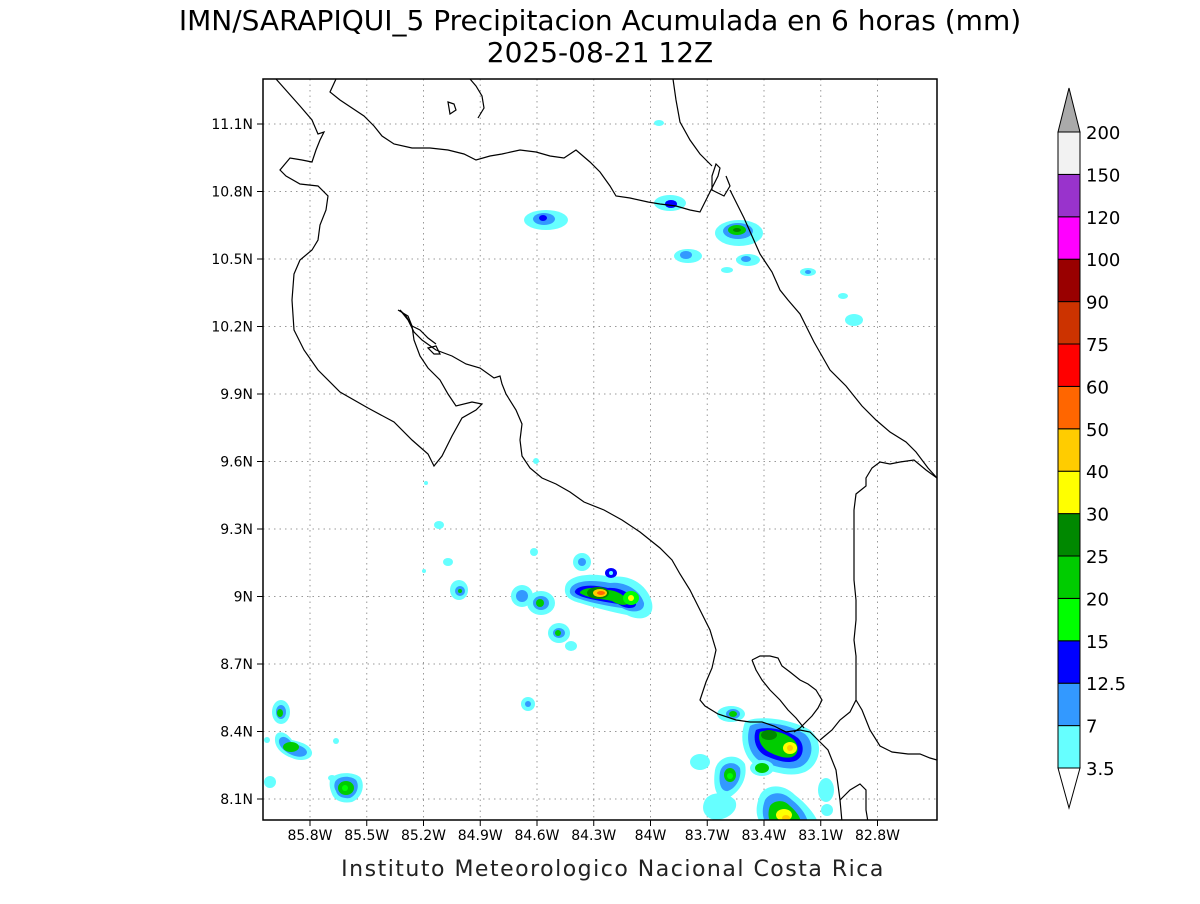  What do you see at coordinates (1103, 133) in the screenshot?
I see `colorbar-label: 200` at bounding box center [1103, 133].